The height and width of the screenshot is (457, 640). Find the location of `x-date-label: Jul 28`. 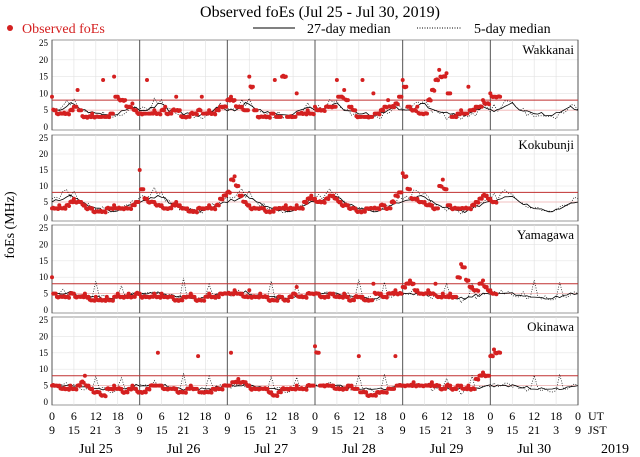

x-date-label: Jul 28 is located at coordinates (359, 449).